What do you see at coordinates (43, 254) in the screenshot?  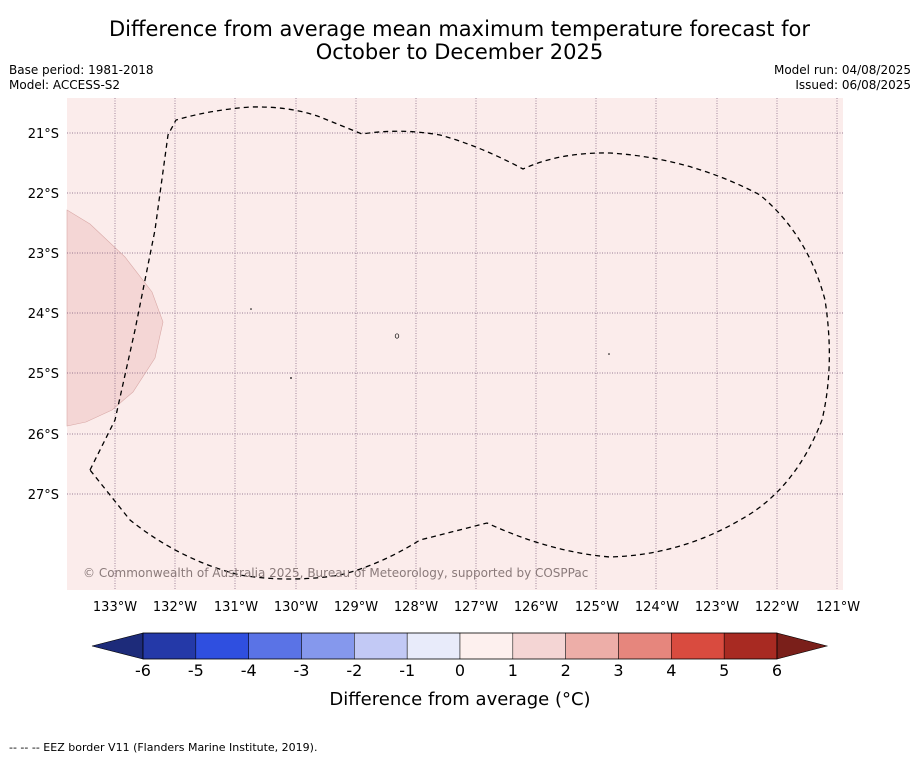 I see `lat-label: 23°S` at bounding box center [43, 254].